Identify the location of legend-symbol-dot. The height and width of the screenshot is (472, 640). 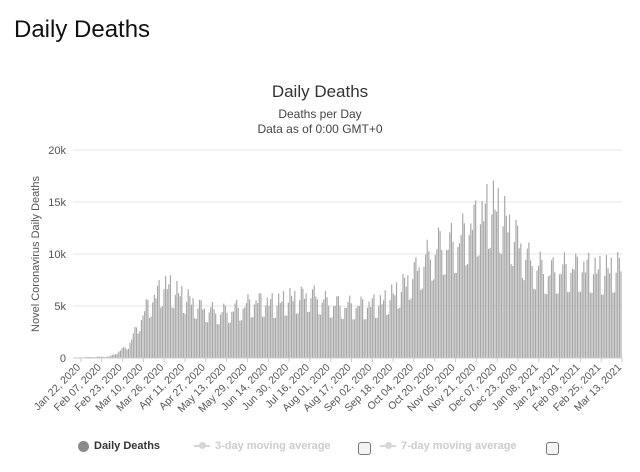
(83, 446).